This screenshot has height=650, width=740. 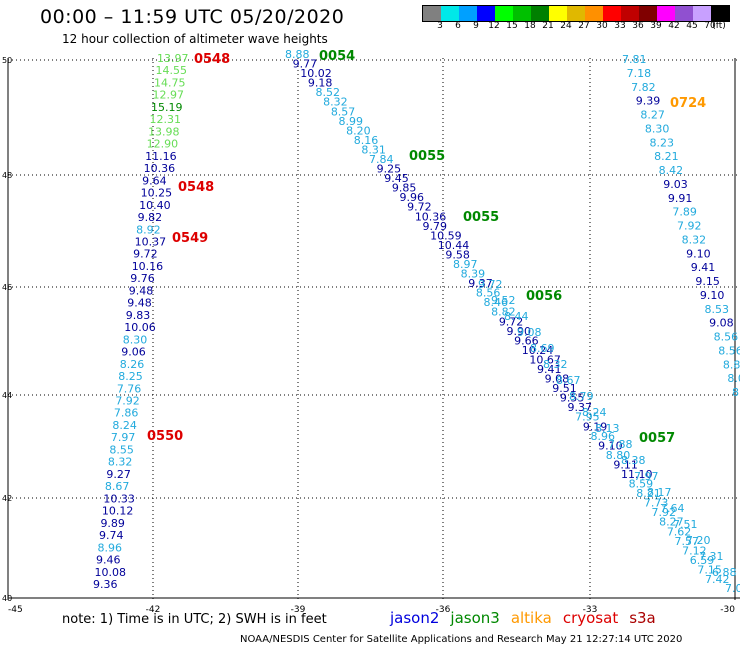 I want to click on wave-height-value: 8.92, so click(x=148, y=229).